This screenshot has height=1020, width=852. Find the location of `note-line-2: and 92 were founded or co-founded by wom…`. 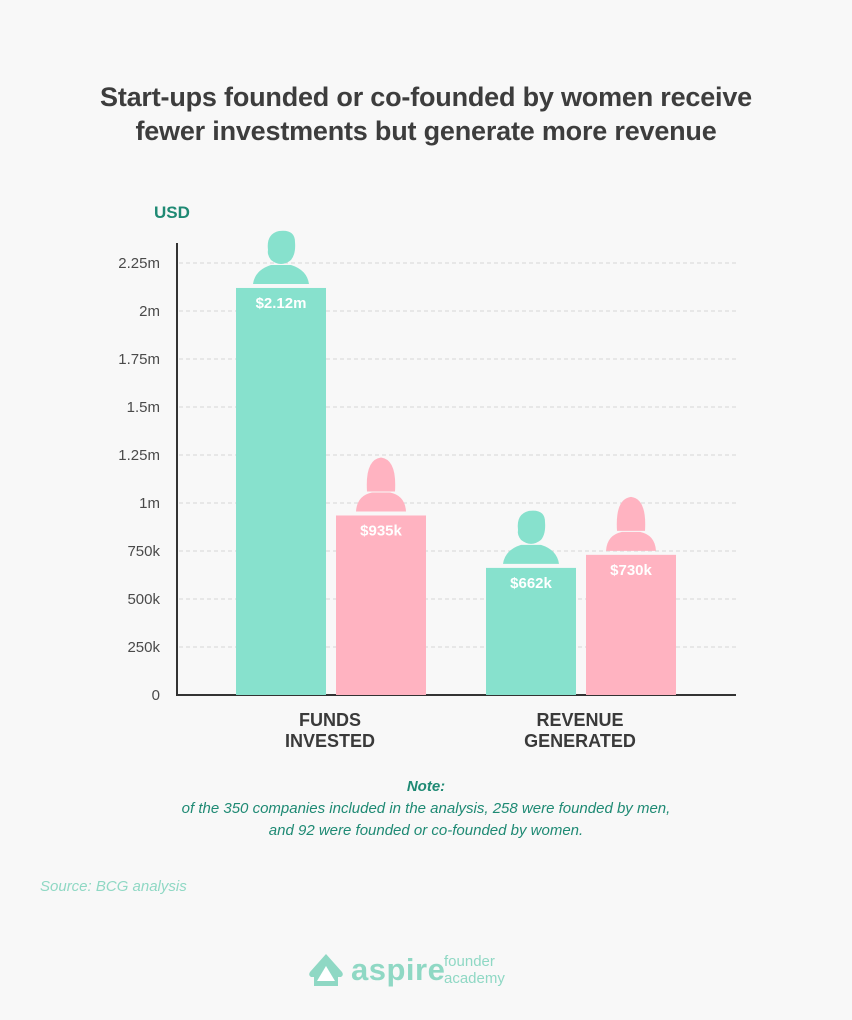

note-line-2: and 92 were founded or co-founded by wom… is located at coordinates (426, 830).